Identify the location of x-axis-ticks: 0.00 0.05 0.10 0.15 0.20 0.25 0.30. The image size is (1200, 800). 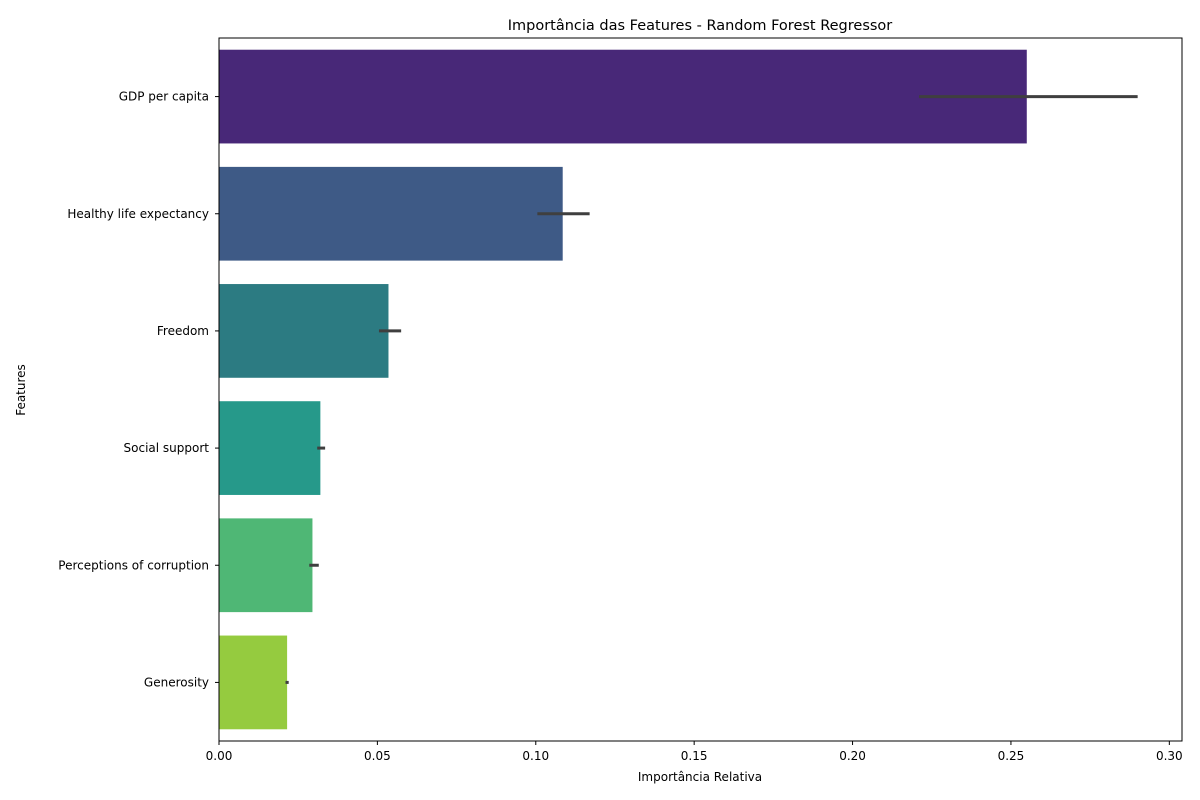
(694, 752).